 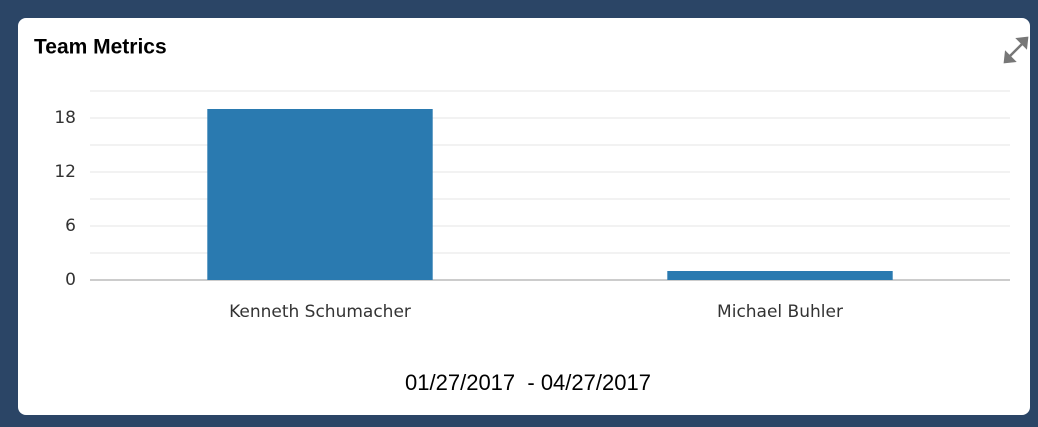 What do you see at coordinates (320, 312) in the screenshot?
I see `x-tick-label: Kenneth Schumacher` at bounding box center [320, 312].